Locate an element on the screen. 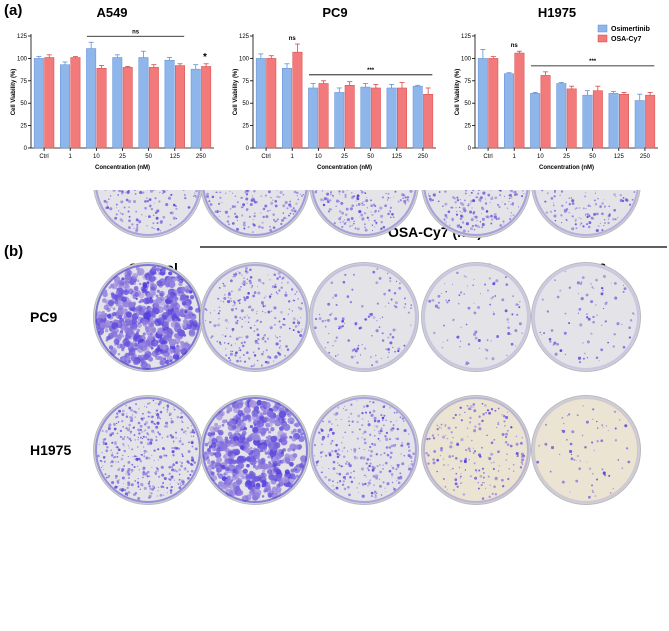 The image size is (669, 631). legend-swatch-osimertinib is located at coordinates (602, 28).